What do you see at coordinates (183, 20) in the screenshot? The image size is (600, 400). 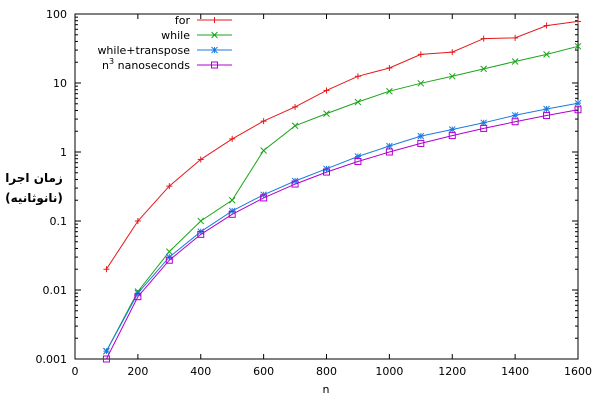 I see `legend-label: for` at bounding box center [183, 20].